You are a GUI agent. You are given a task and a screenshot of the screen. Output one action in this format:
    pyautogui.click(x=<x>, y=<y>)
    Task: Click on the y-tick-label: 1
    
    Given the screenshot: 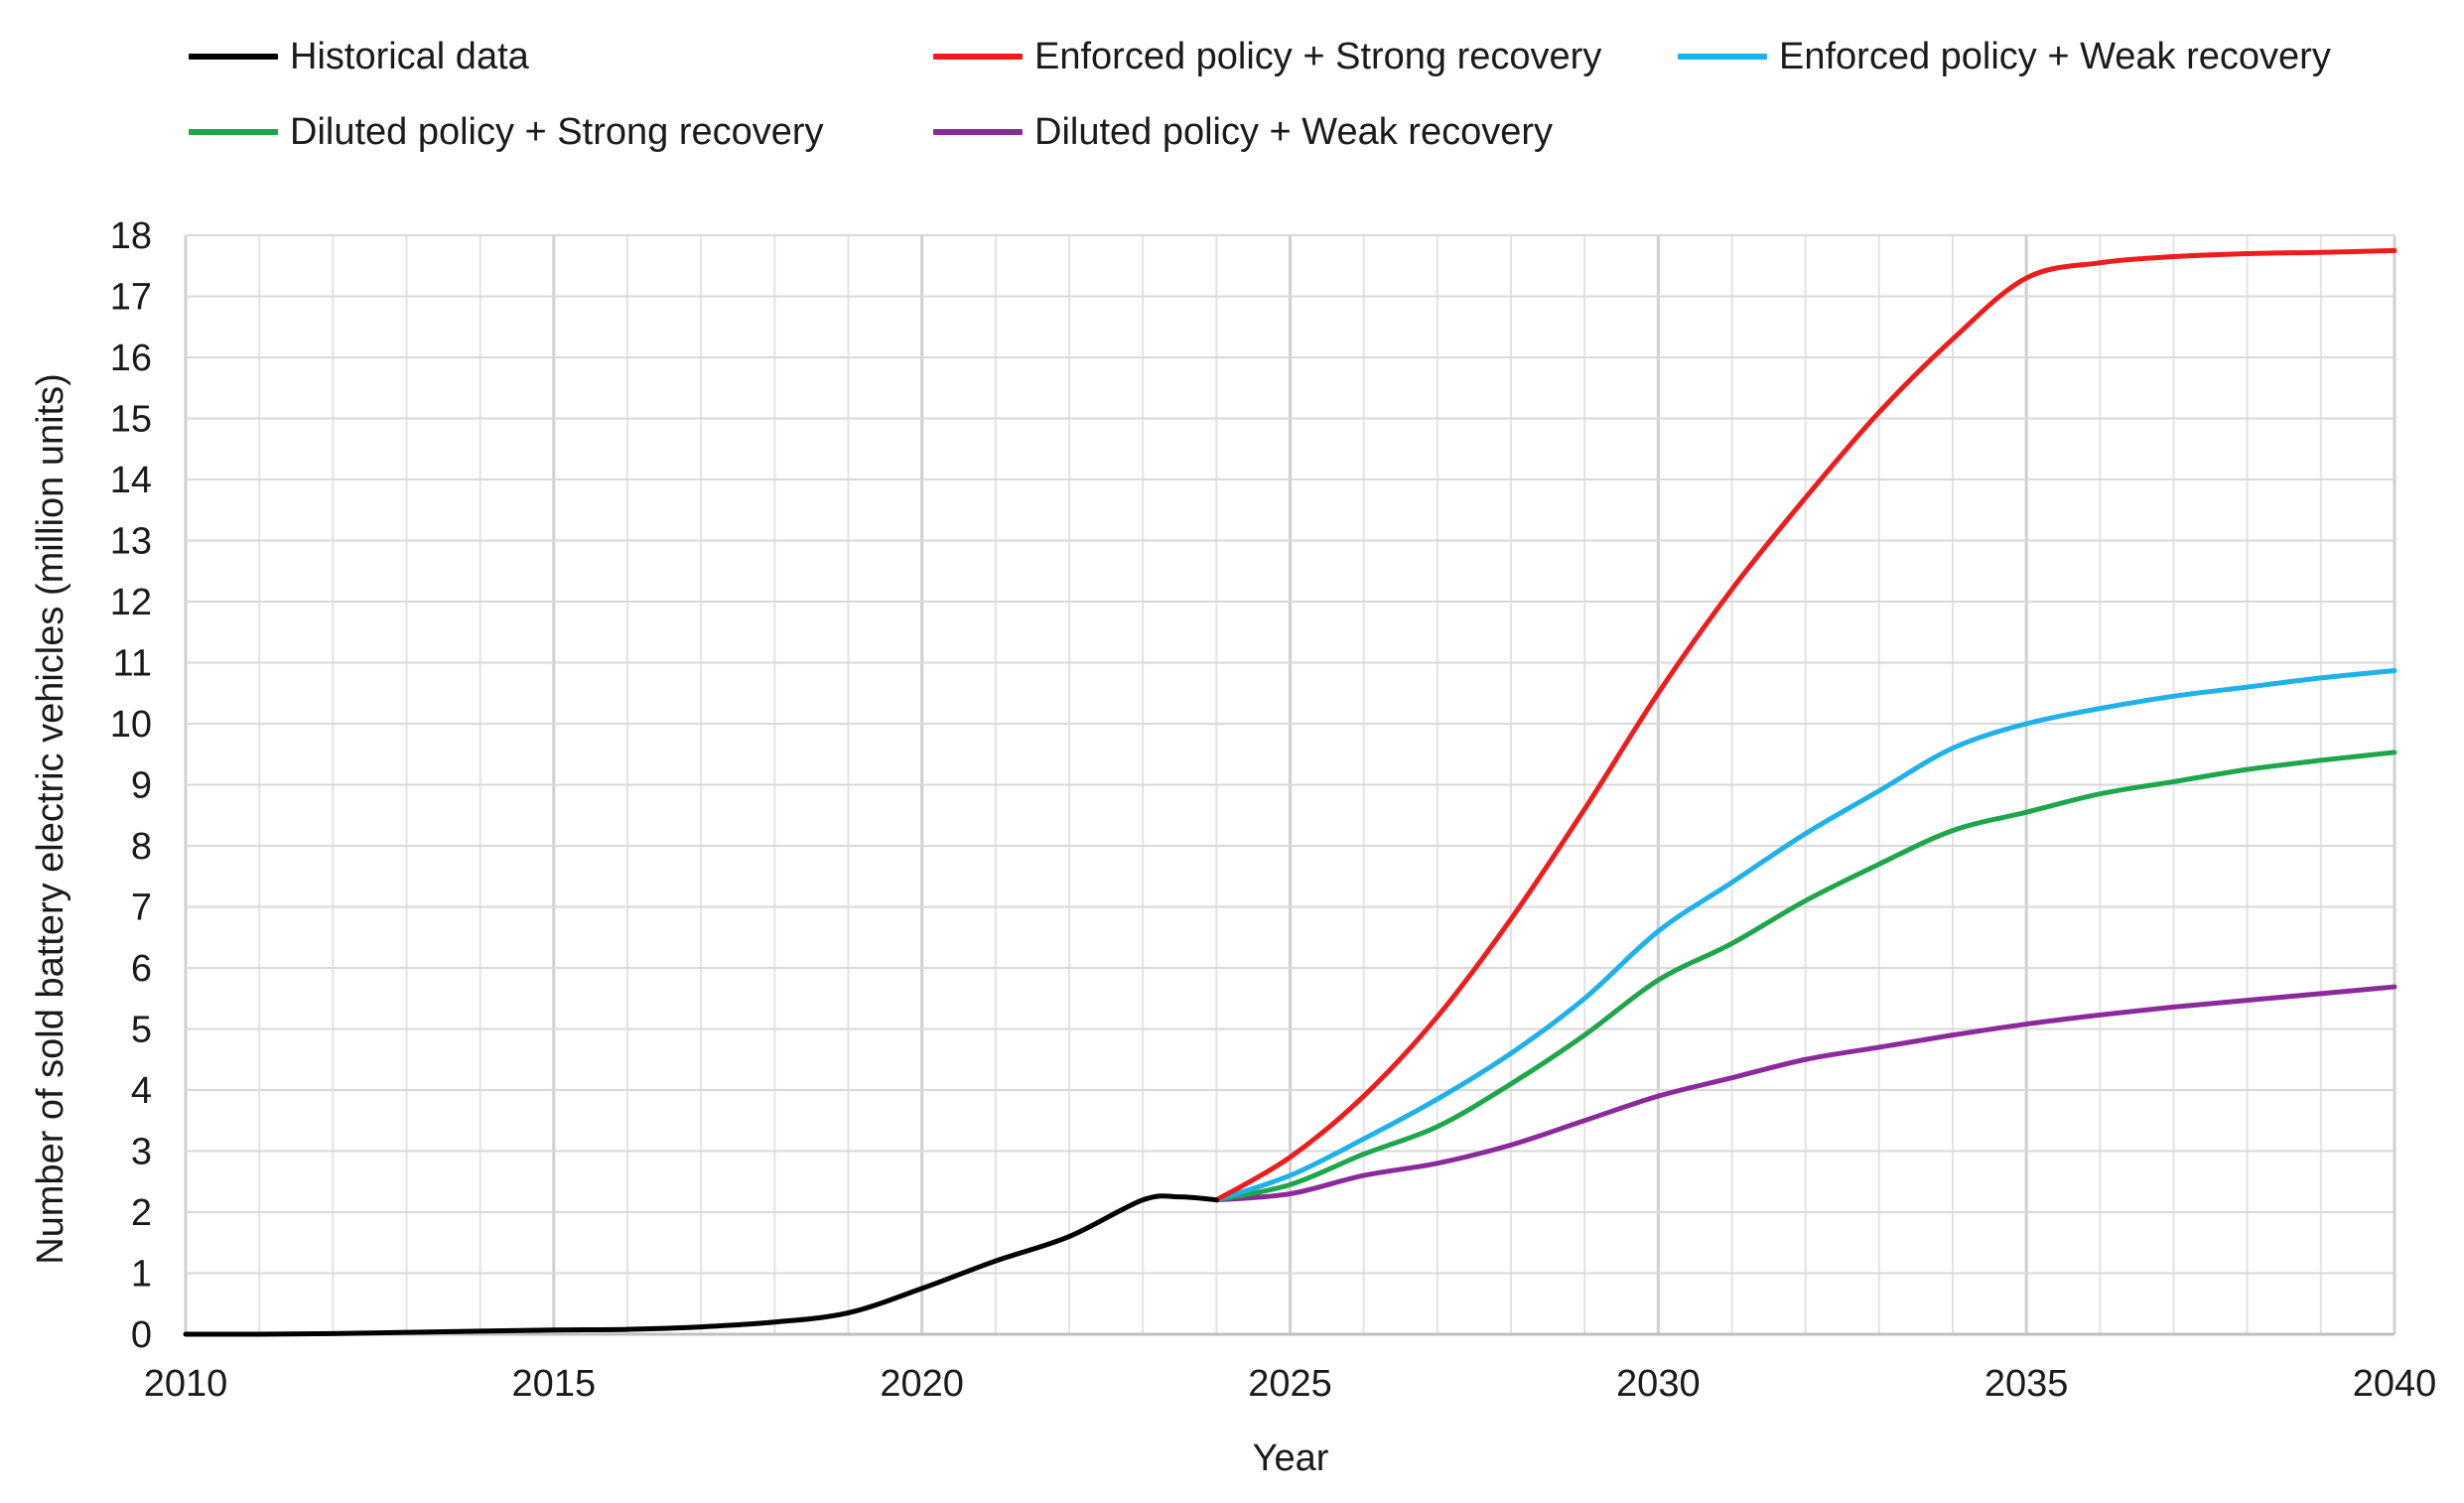 What is the action you would take?
    pyautogui.click(x=141, y=1275)
    